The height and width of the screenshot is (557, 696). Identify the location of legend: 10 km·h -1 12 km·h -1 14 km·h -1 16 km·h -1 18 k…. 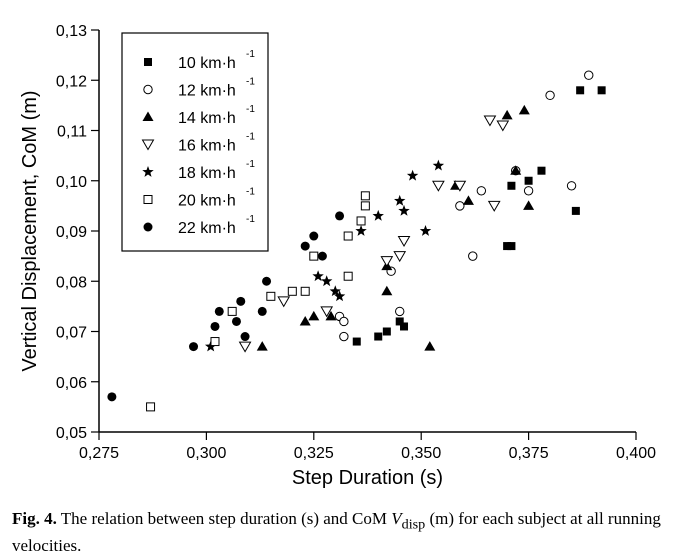
(195, 142).